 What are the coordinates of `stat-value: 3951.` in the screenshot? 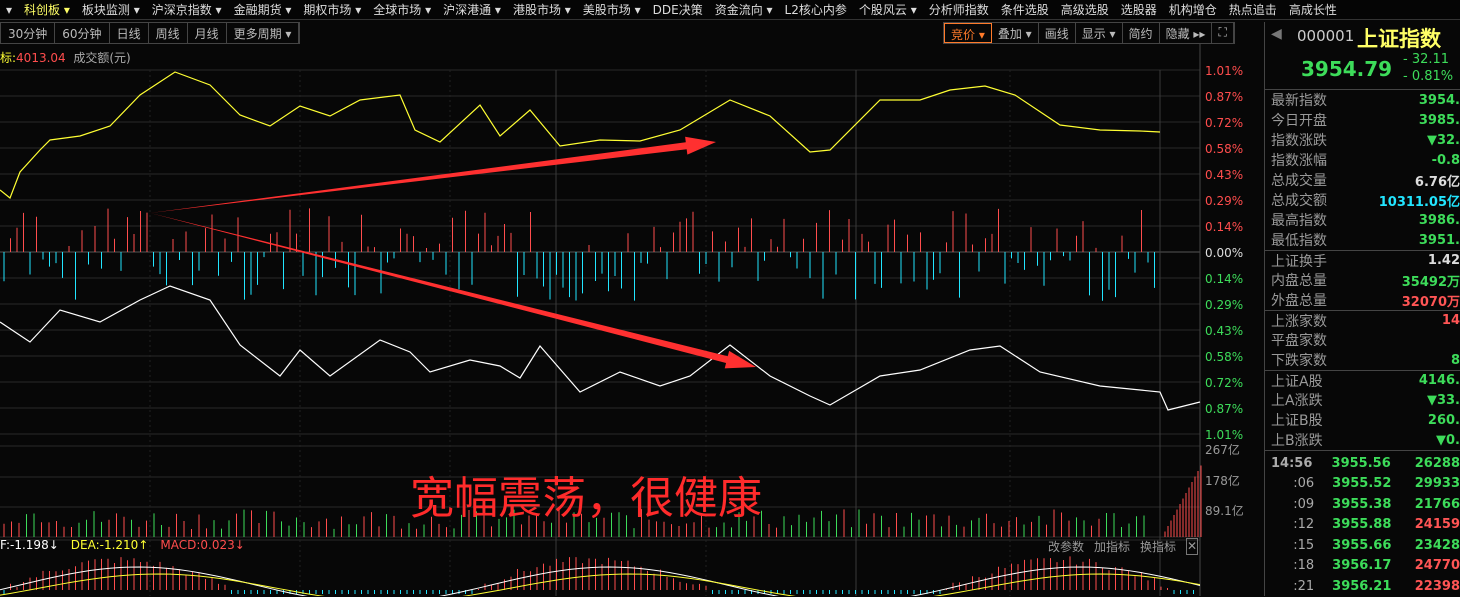 It's located at (1439, 240).